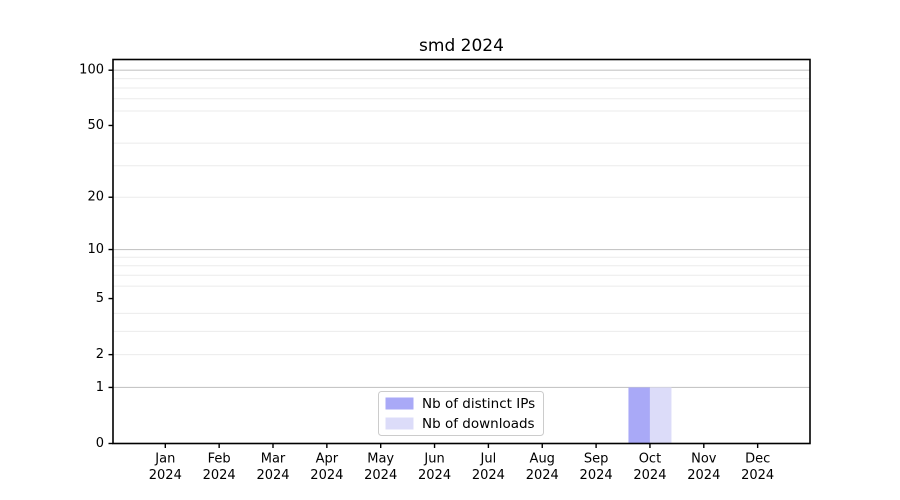 Image resolution: width=900 pixels, height=500 pixels. Describe the element at coordinates (434, 468) in the screenshot. I see `x-tick-label: Jun 2024` at that location.